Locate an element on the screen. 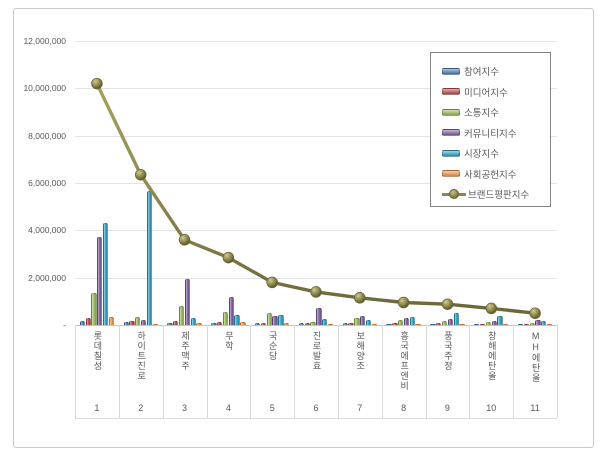 The image size is (600, 454). legend-item: 사회공헌지수 is located at coordinates (494, 174).